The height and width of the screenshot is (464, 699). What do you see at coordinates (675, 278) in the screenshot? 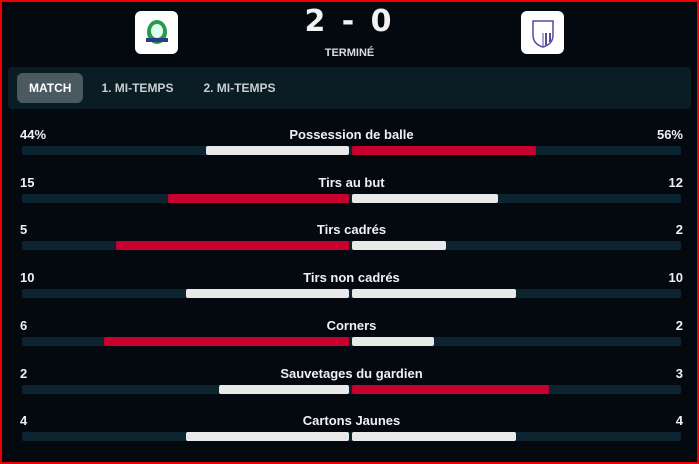
I see `away-value: 10` at bounding box center [675, 278].